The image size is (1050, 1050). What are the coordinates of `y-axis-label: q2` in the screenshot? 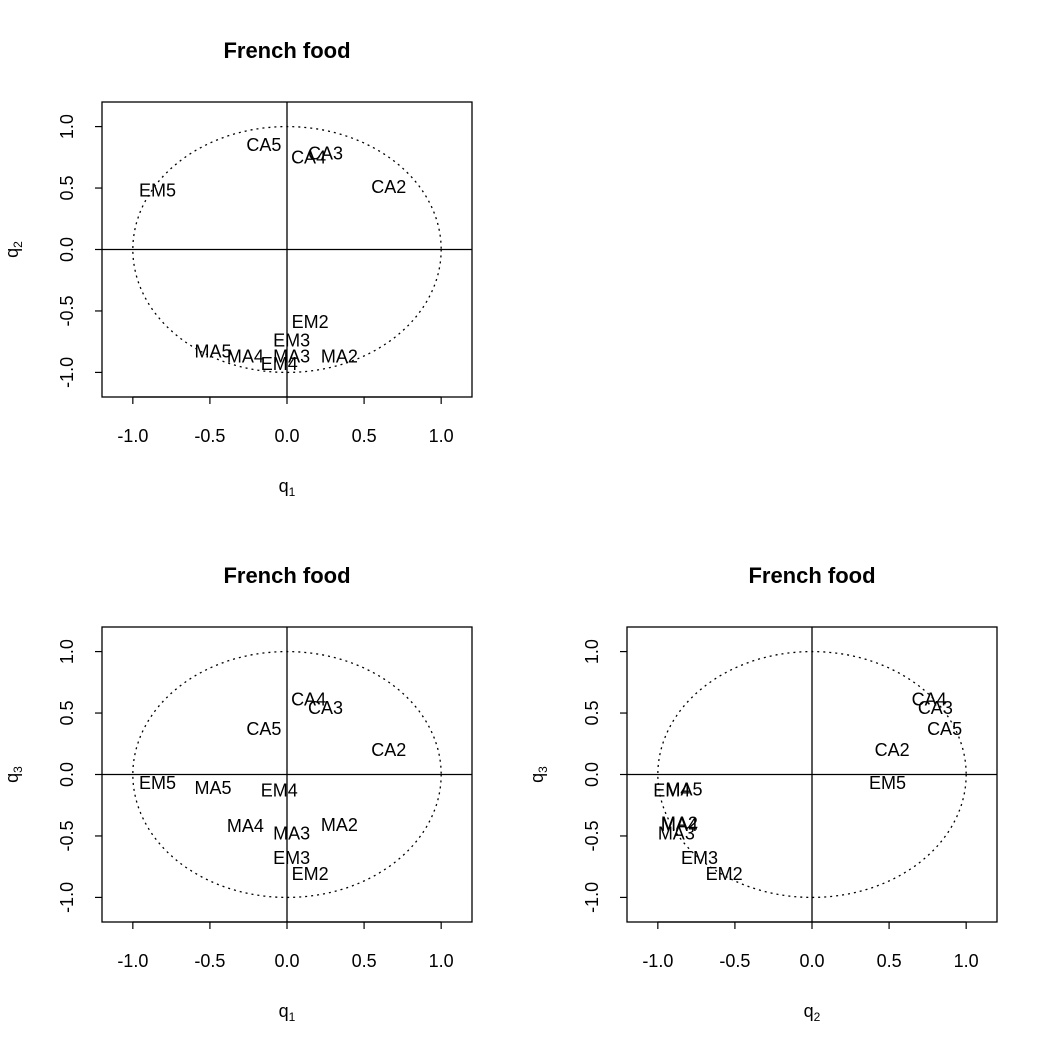 It's located at (13, 249).